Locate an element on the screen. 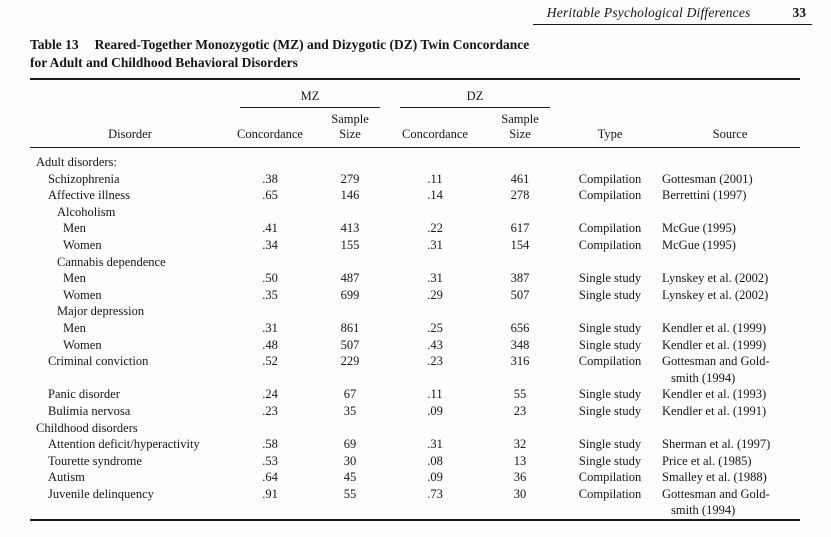 Image resolution: width=831 pixels, height=537 pixels. col-header-dz-sample-size: Sample Size is located at coordinates (520, 128).